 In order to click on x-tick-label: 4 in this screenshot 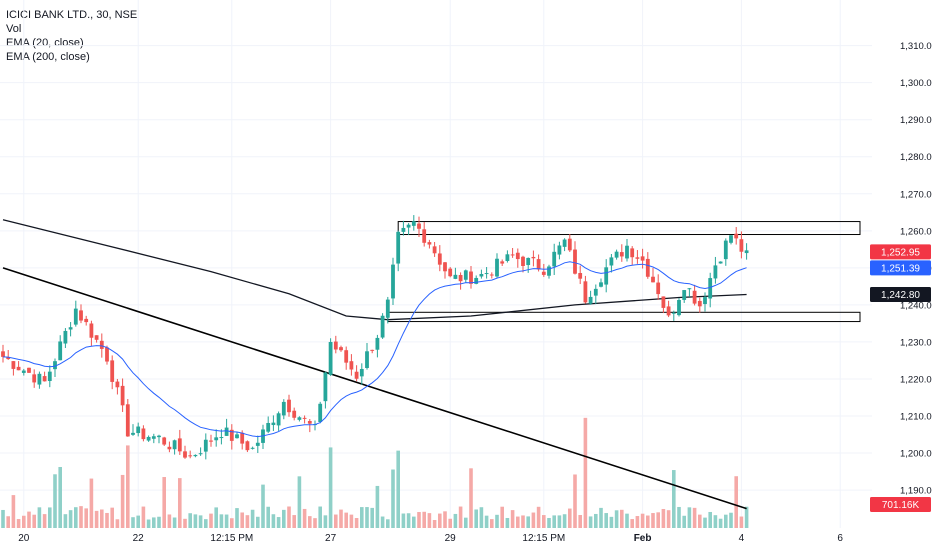, I will do `click(742, 538)`.